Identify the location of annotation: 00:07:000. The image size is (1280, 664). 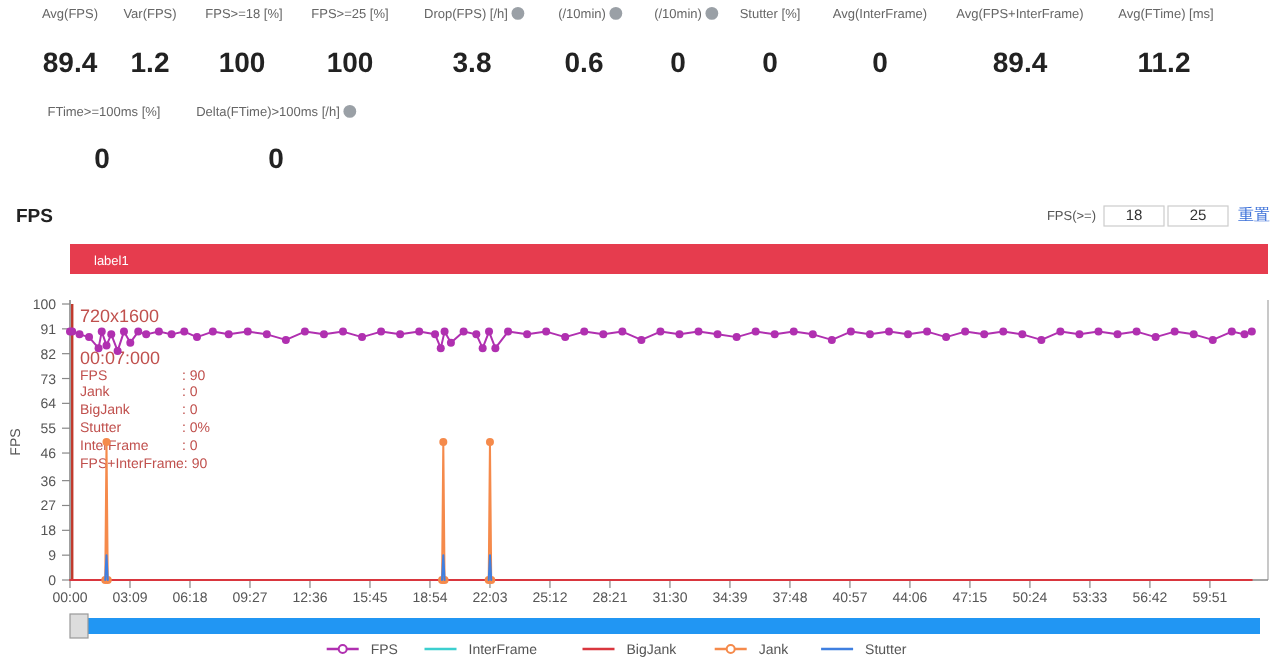
(120, 358).